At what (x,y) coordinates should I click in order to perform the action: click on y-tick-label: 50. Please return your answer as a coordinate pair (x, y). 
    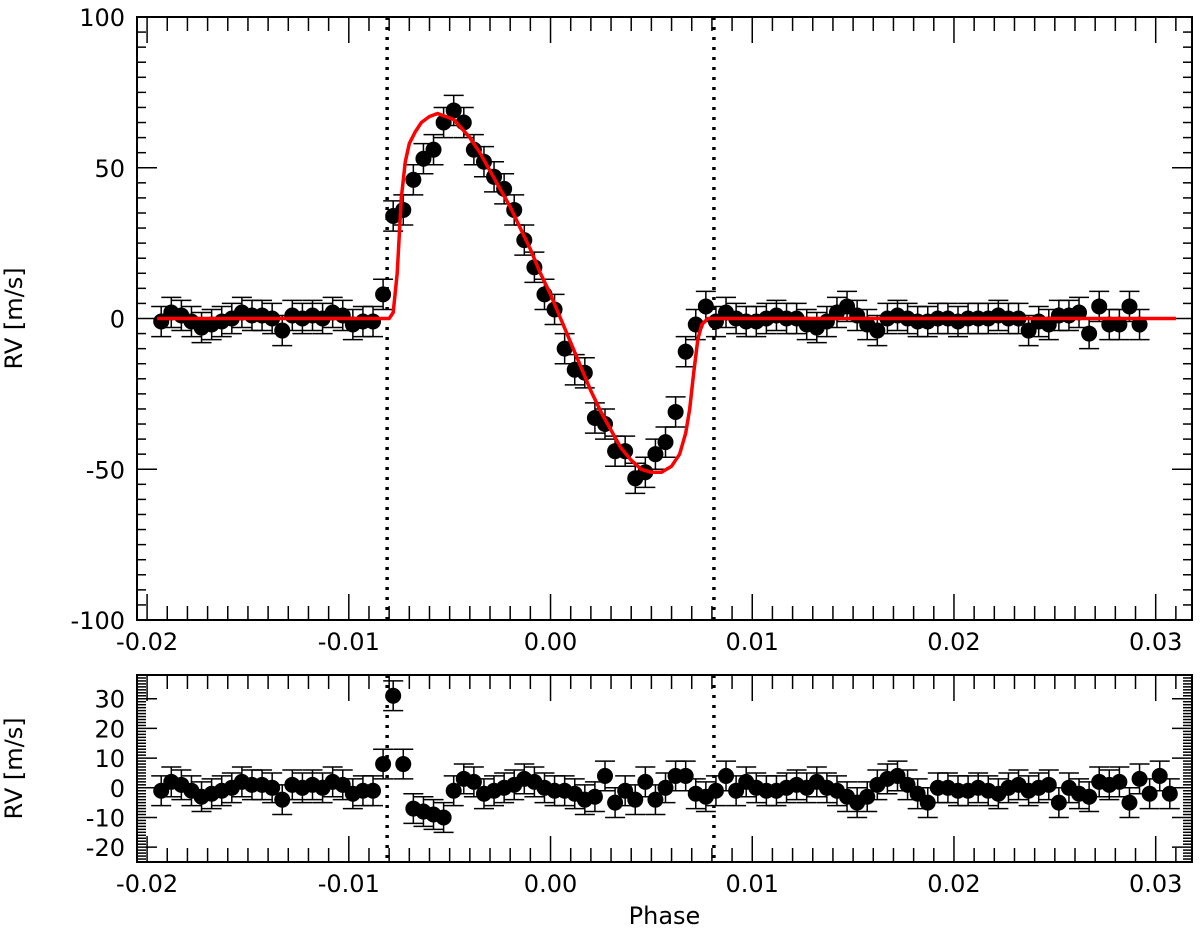
    Looking at the image, I should click on (109, 169).